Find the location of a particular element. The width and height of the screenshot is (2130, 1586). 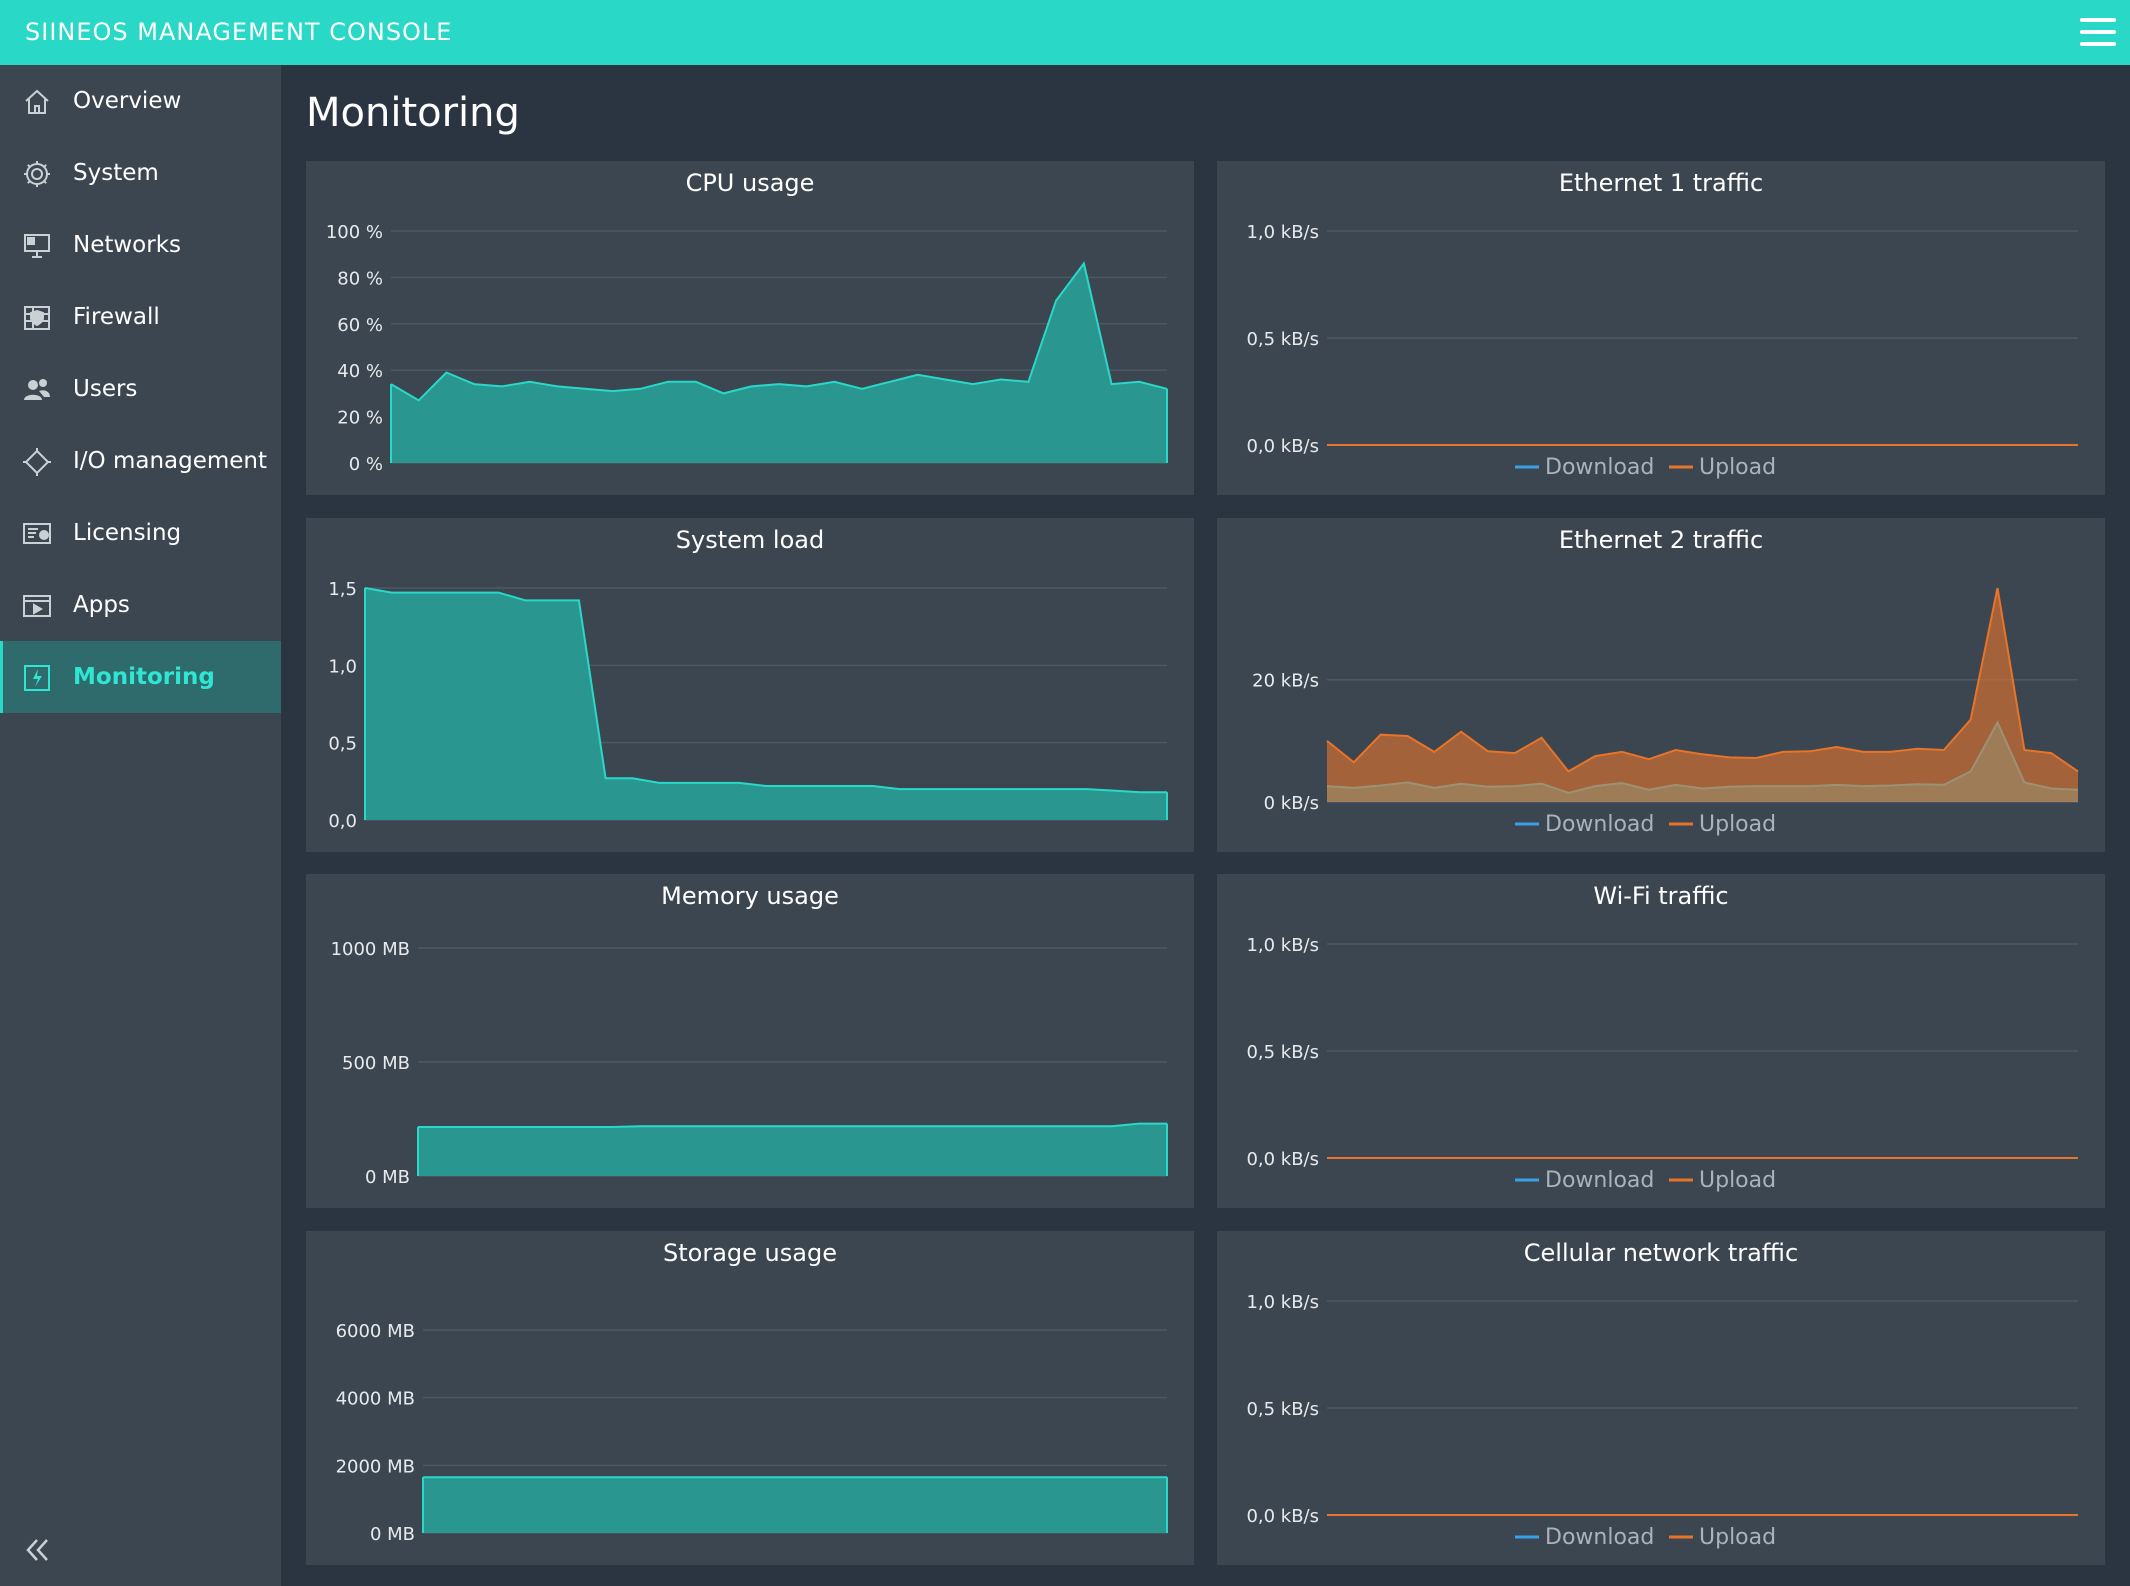

firewall-shield-icon is located at coordinates (37, 318).